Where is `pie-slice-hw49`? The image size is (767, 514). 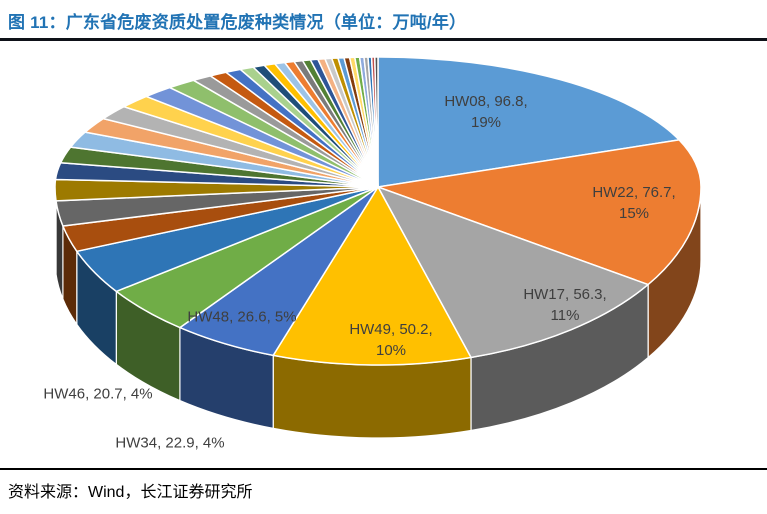
pie-slice-hw49 is located at coordinates (372, 276).